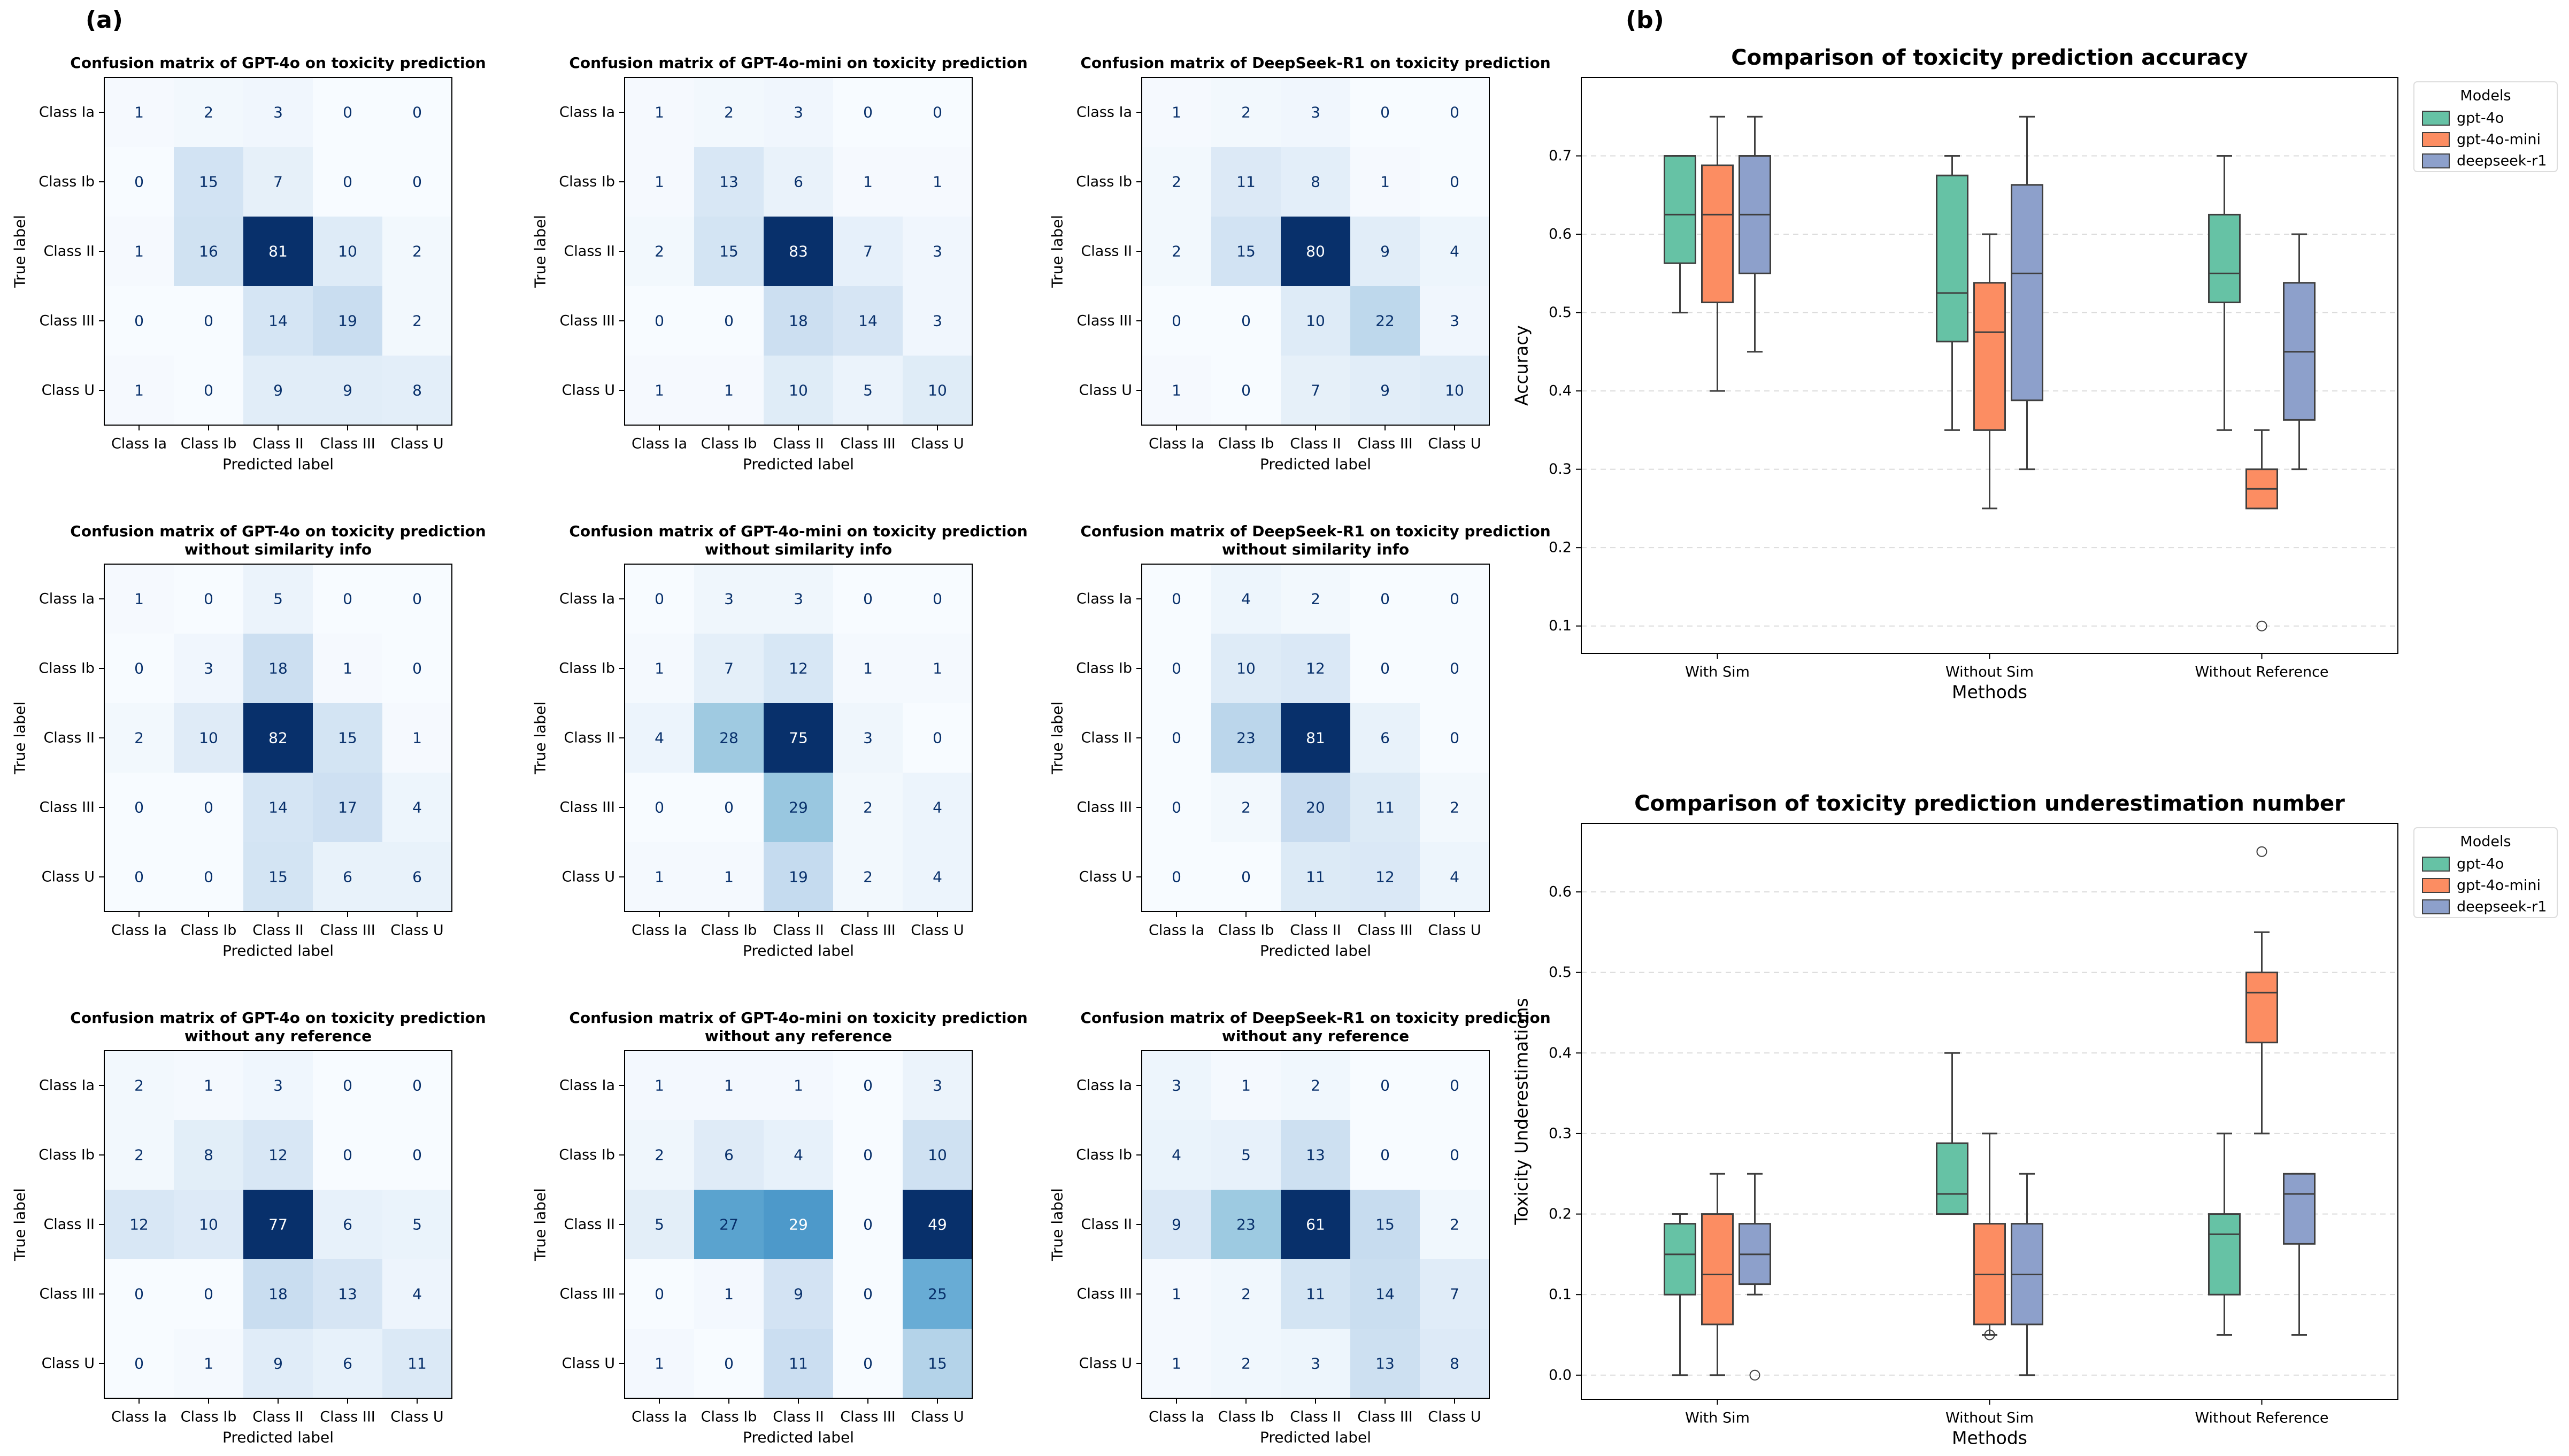  What do you see at coordinates (69, 738) in the screenshot?
I see `cm4-ytick-label-3: Class II` at bounding box center [69, 738].